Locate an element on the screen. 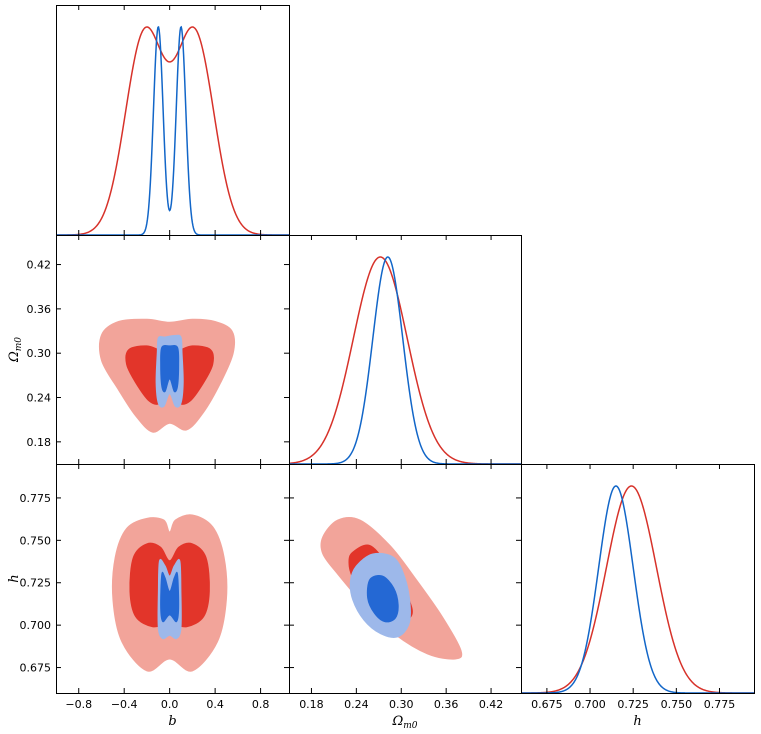 Image resolution: width=761 pixels, height=734 pixels. ytick-label-h-1: 0.700 is located at coordinates (36, 625).